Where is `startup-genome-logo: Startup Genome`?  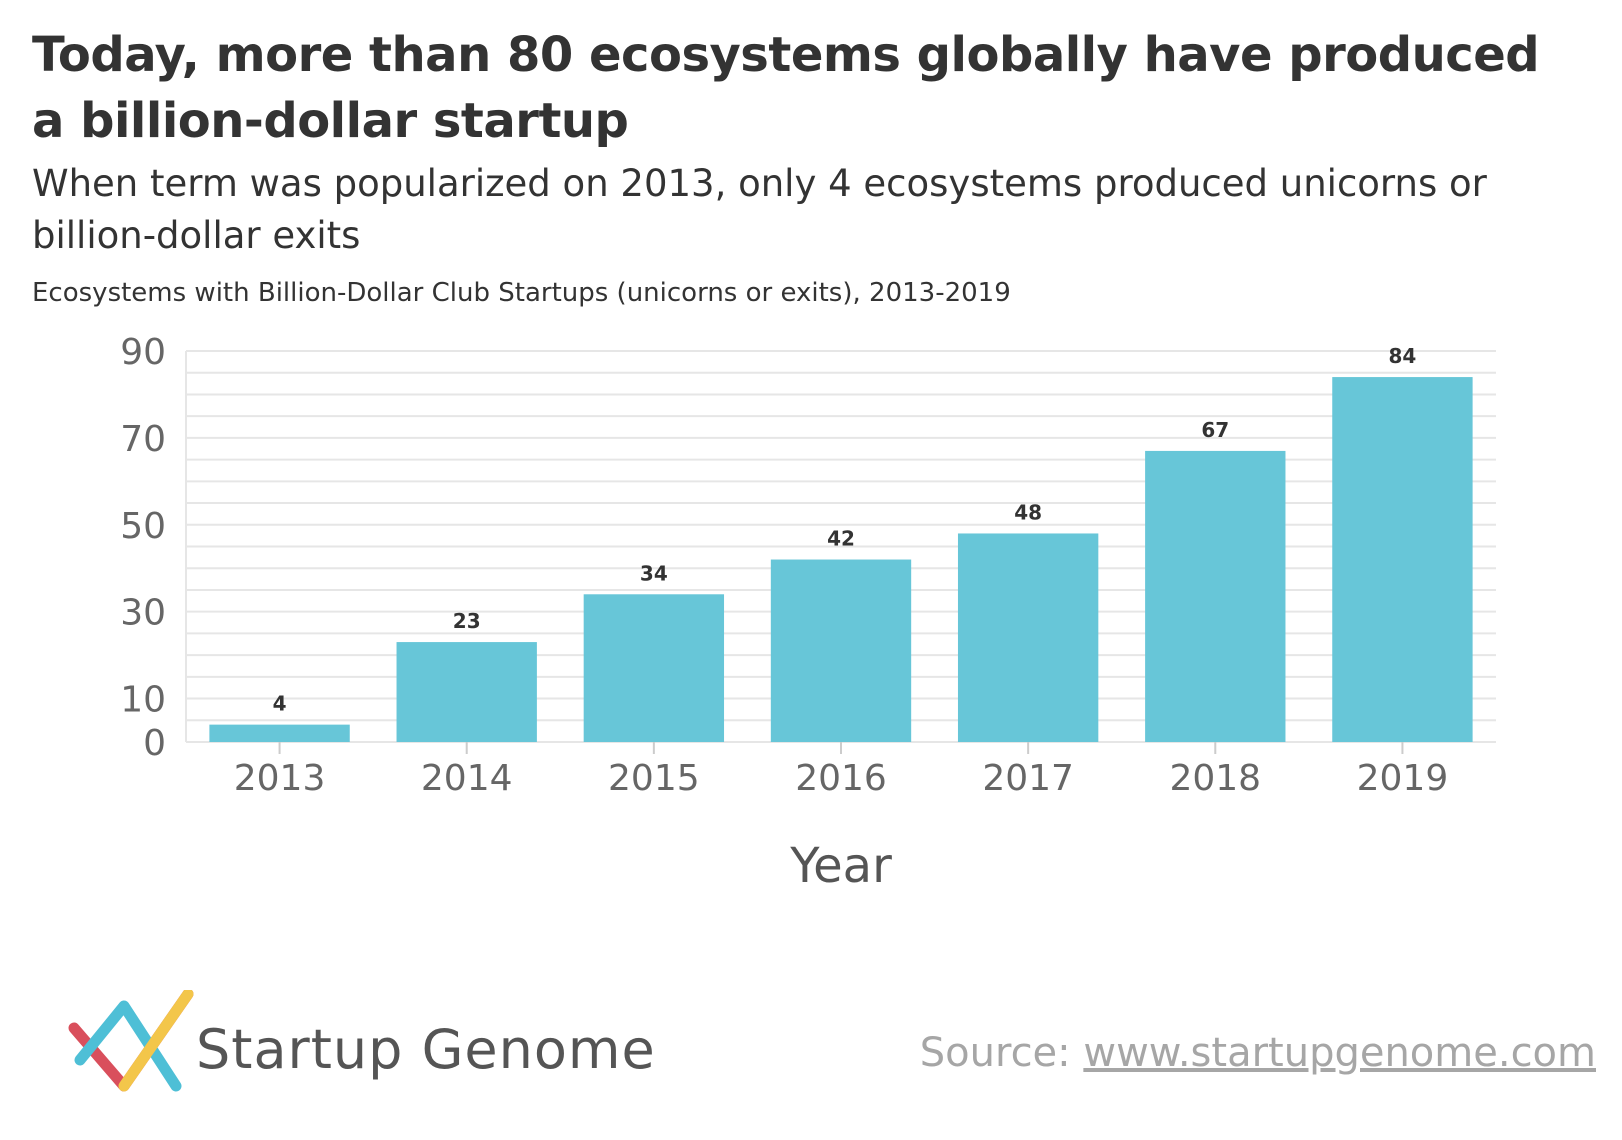 startup-genome-logo: Startup Genome is located at coordinates (378, 1045).